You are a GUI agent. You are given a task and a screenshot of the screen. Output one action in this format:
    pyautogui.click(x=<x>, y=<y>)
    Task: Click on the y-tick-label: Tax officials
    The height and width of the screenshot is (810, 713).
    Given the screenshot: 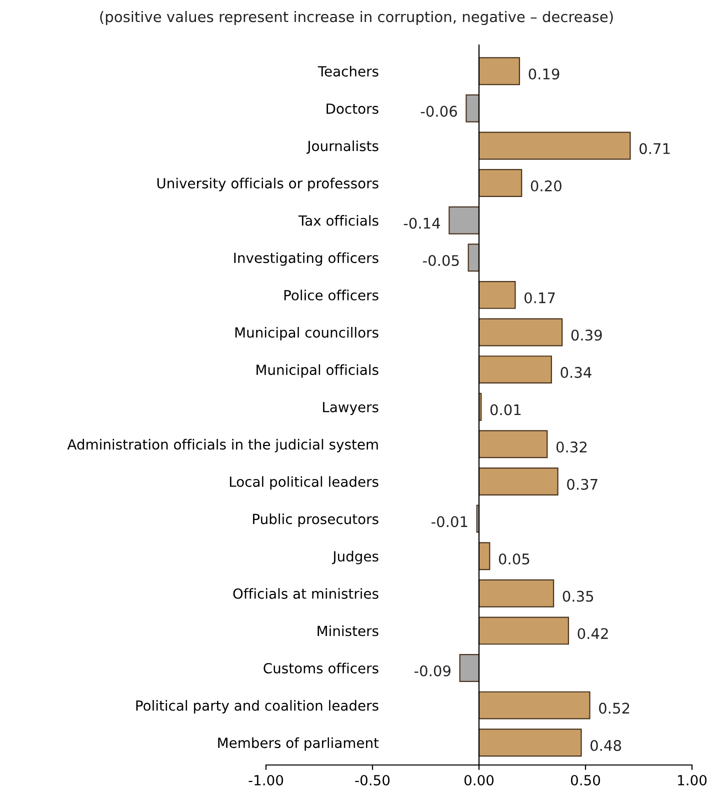 What is the action you would take?
    pyautogui.click(x=338, y=220)
    